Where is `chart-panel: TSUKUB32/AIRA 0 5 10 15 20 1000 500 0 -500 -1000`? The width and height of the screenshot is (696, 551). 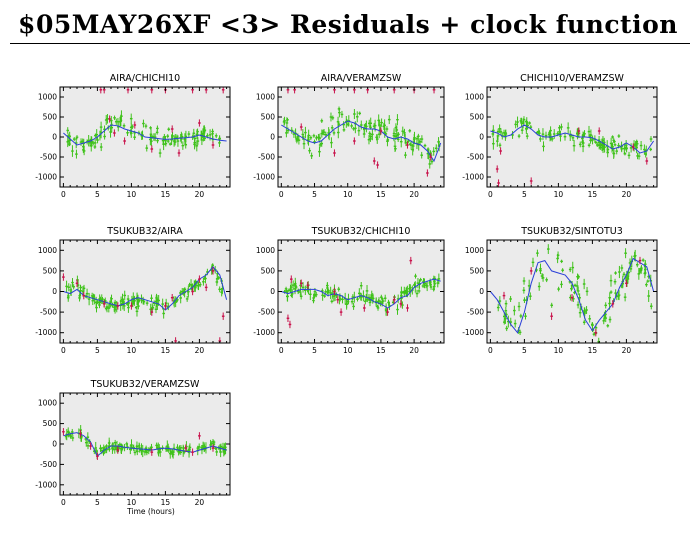 chart-panel: TSUKUB32/AIRA 0 5 10 15 20 1000 500 0 -500 -1000 is located at coordinates (133, 290).